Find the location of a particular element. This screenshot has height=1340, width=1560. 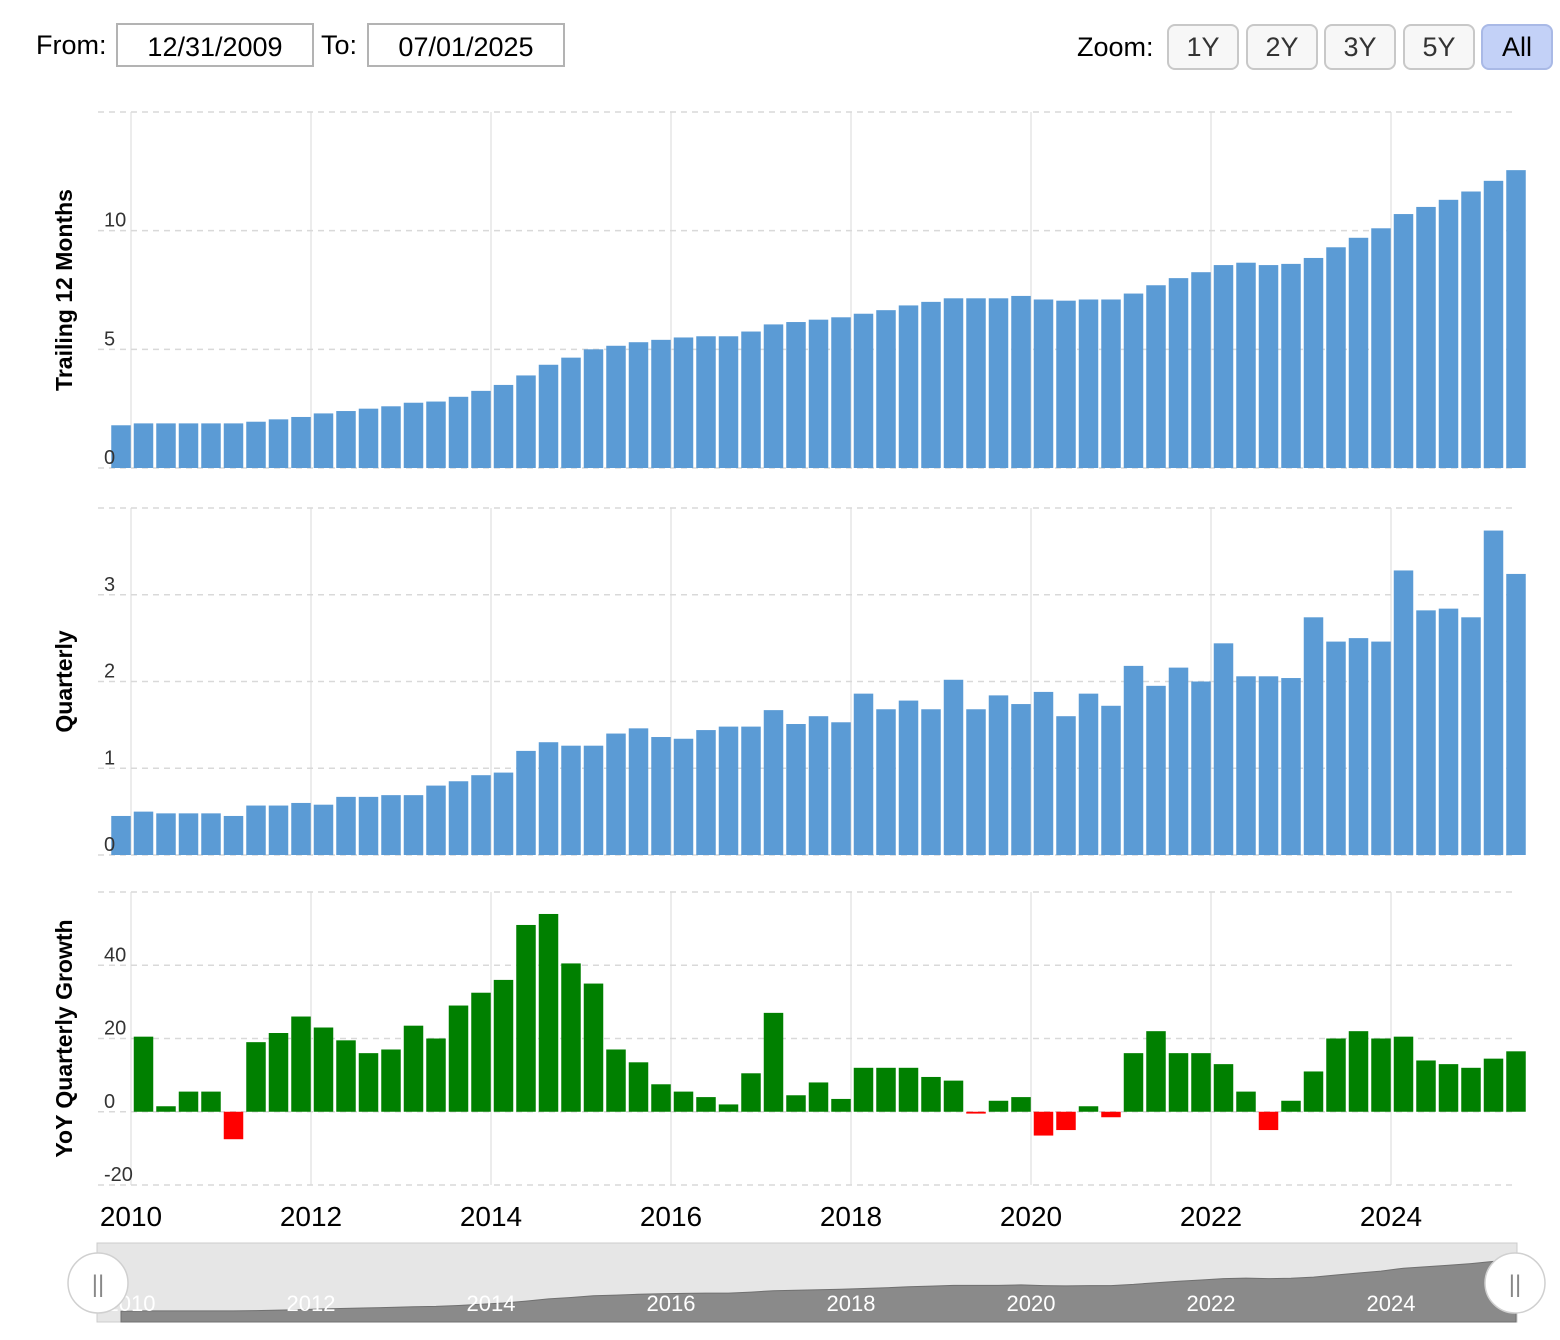

zoom-2y-button: 2Y is located at coordinates (1282, 47).